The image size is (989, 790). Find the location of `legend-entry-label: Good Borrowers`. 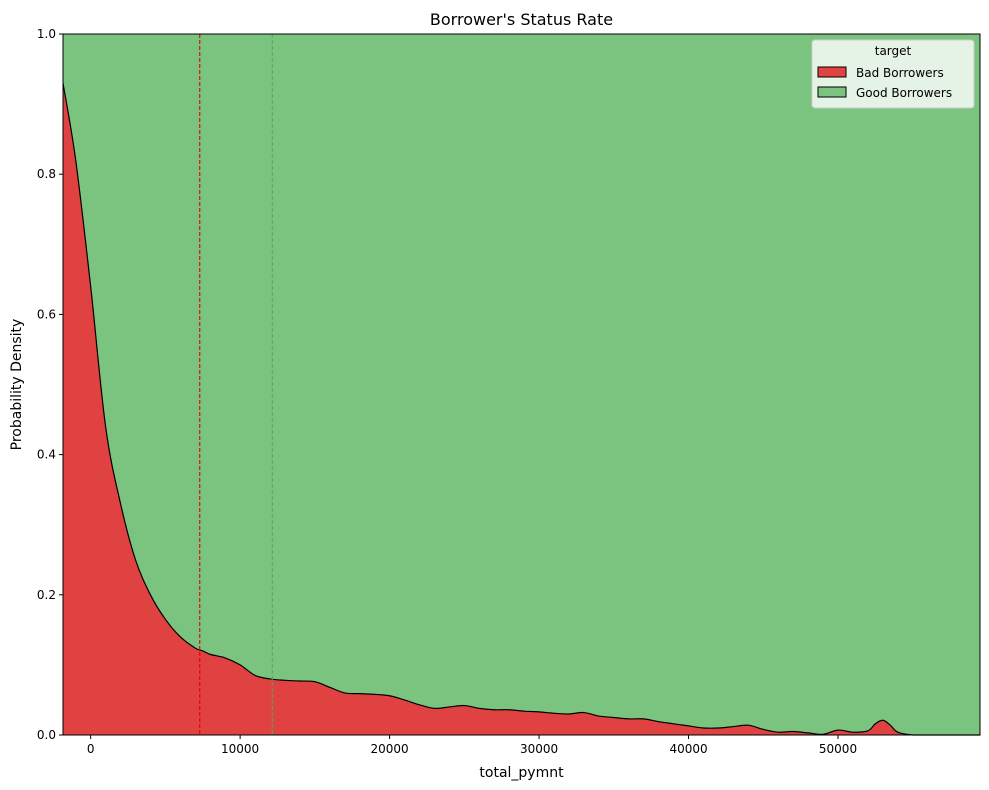

legend-entry-label: Good Borrowers is located at coordinates (904, 93).